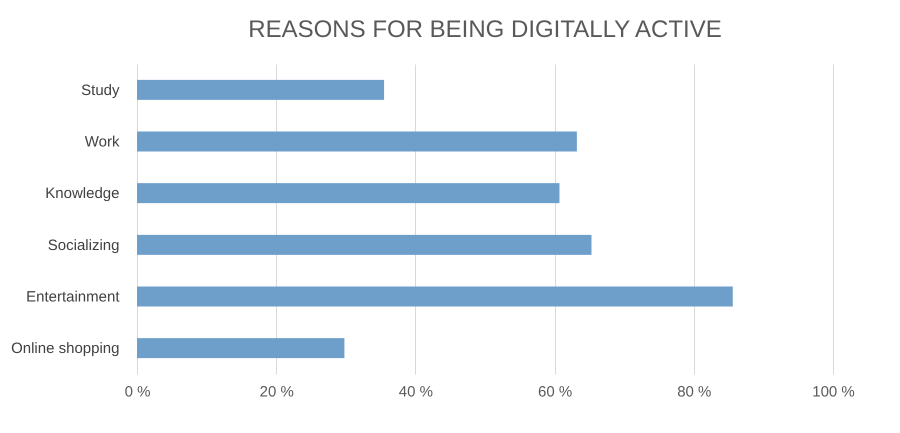 The image size is (900, 433). I want to click on y-tick-label: Socializing, so click(84, 245).